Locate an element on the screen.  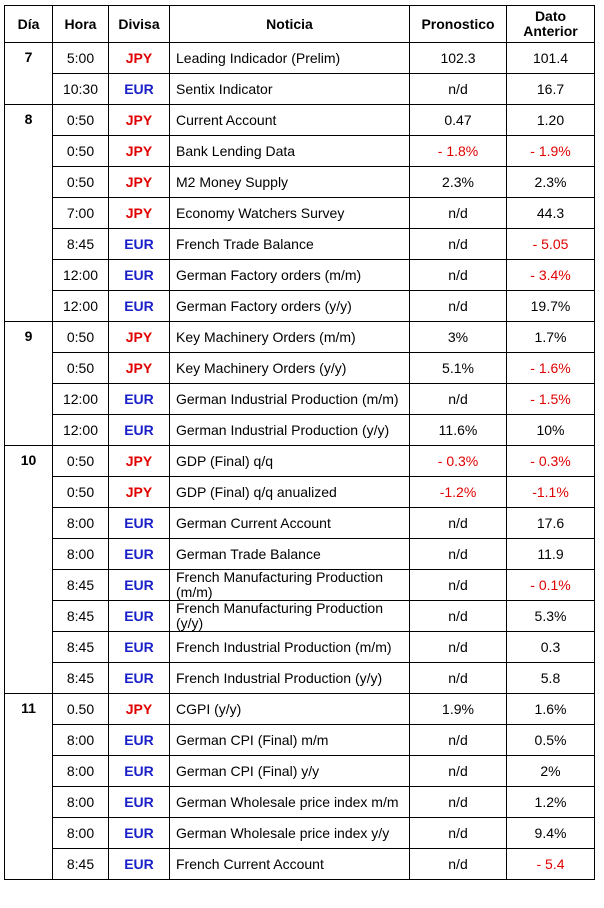
cell-noticia: German CPI (Final) m/m is located at coordinates (289, 740).